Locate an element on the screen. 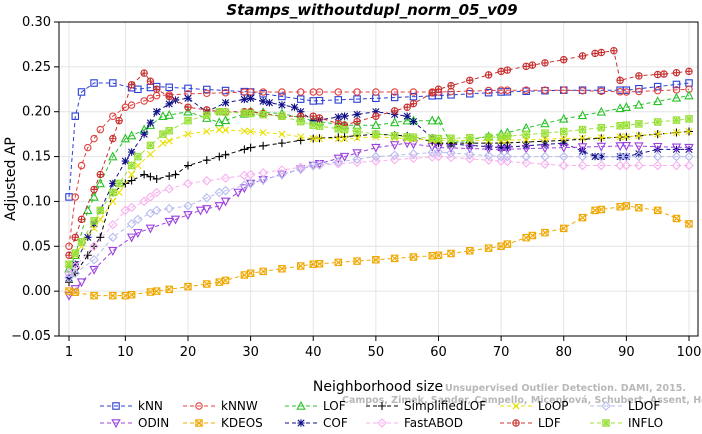 The width and height of the screenshot is (702, 434). legend-item-fastabod: FastABOD is located at coordinates (414, 423).